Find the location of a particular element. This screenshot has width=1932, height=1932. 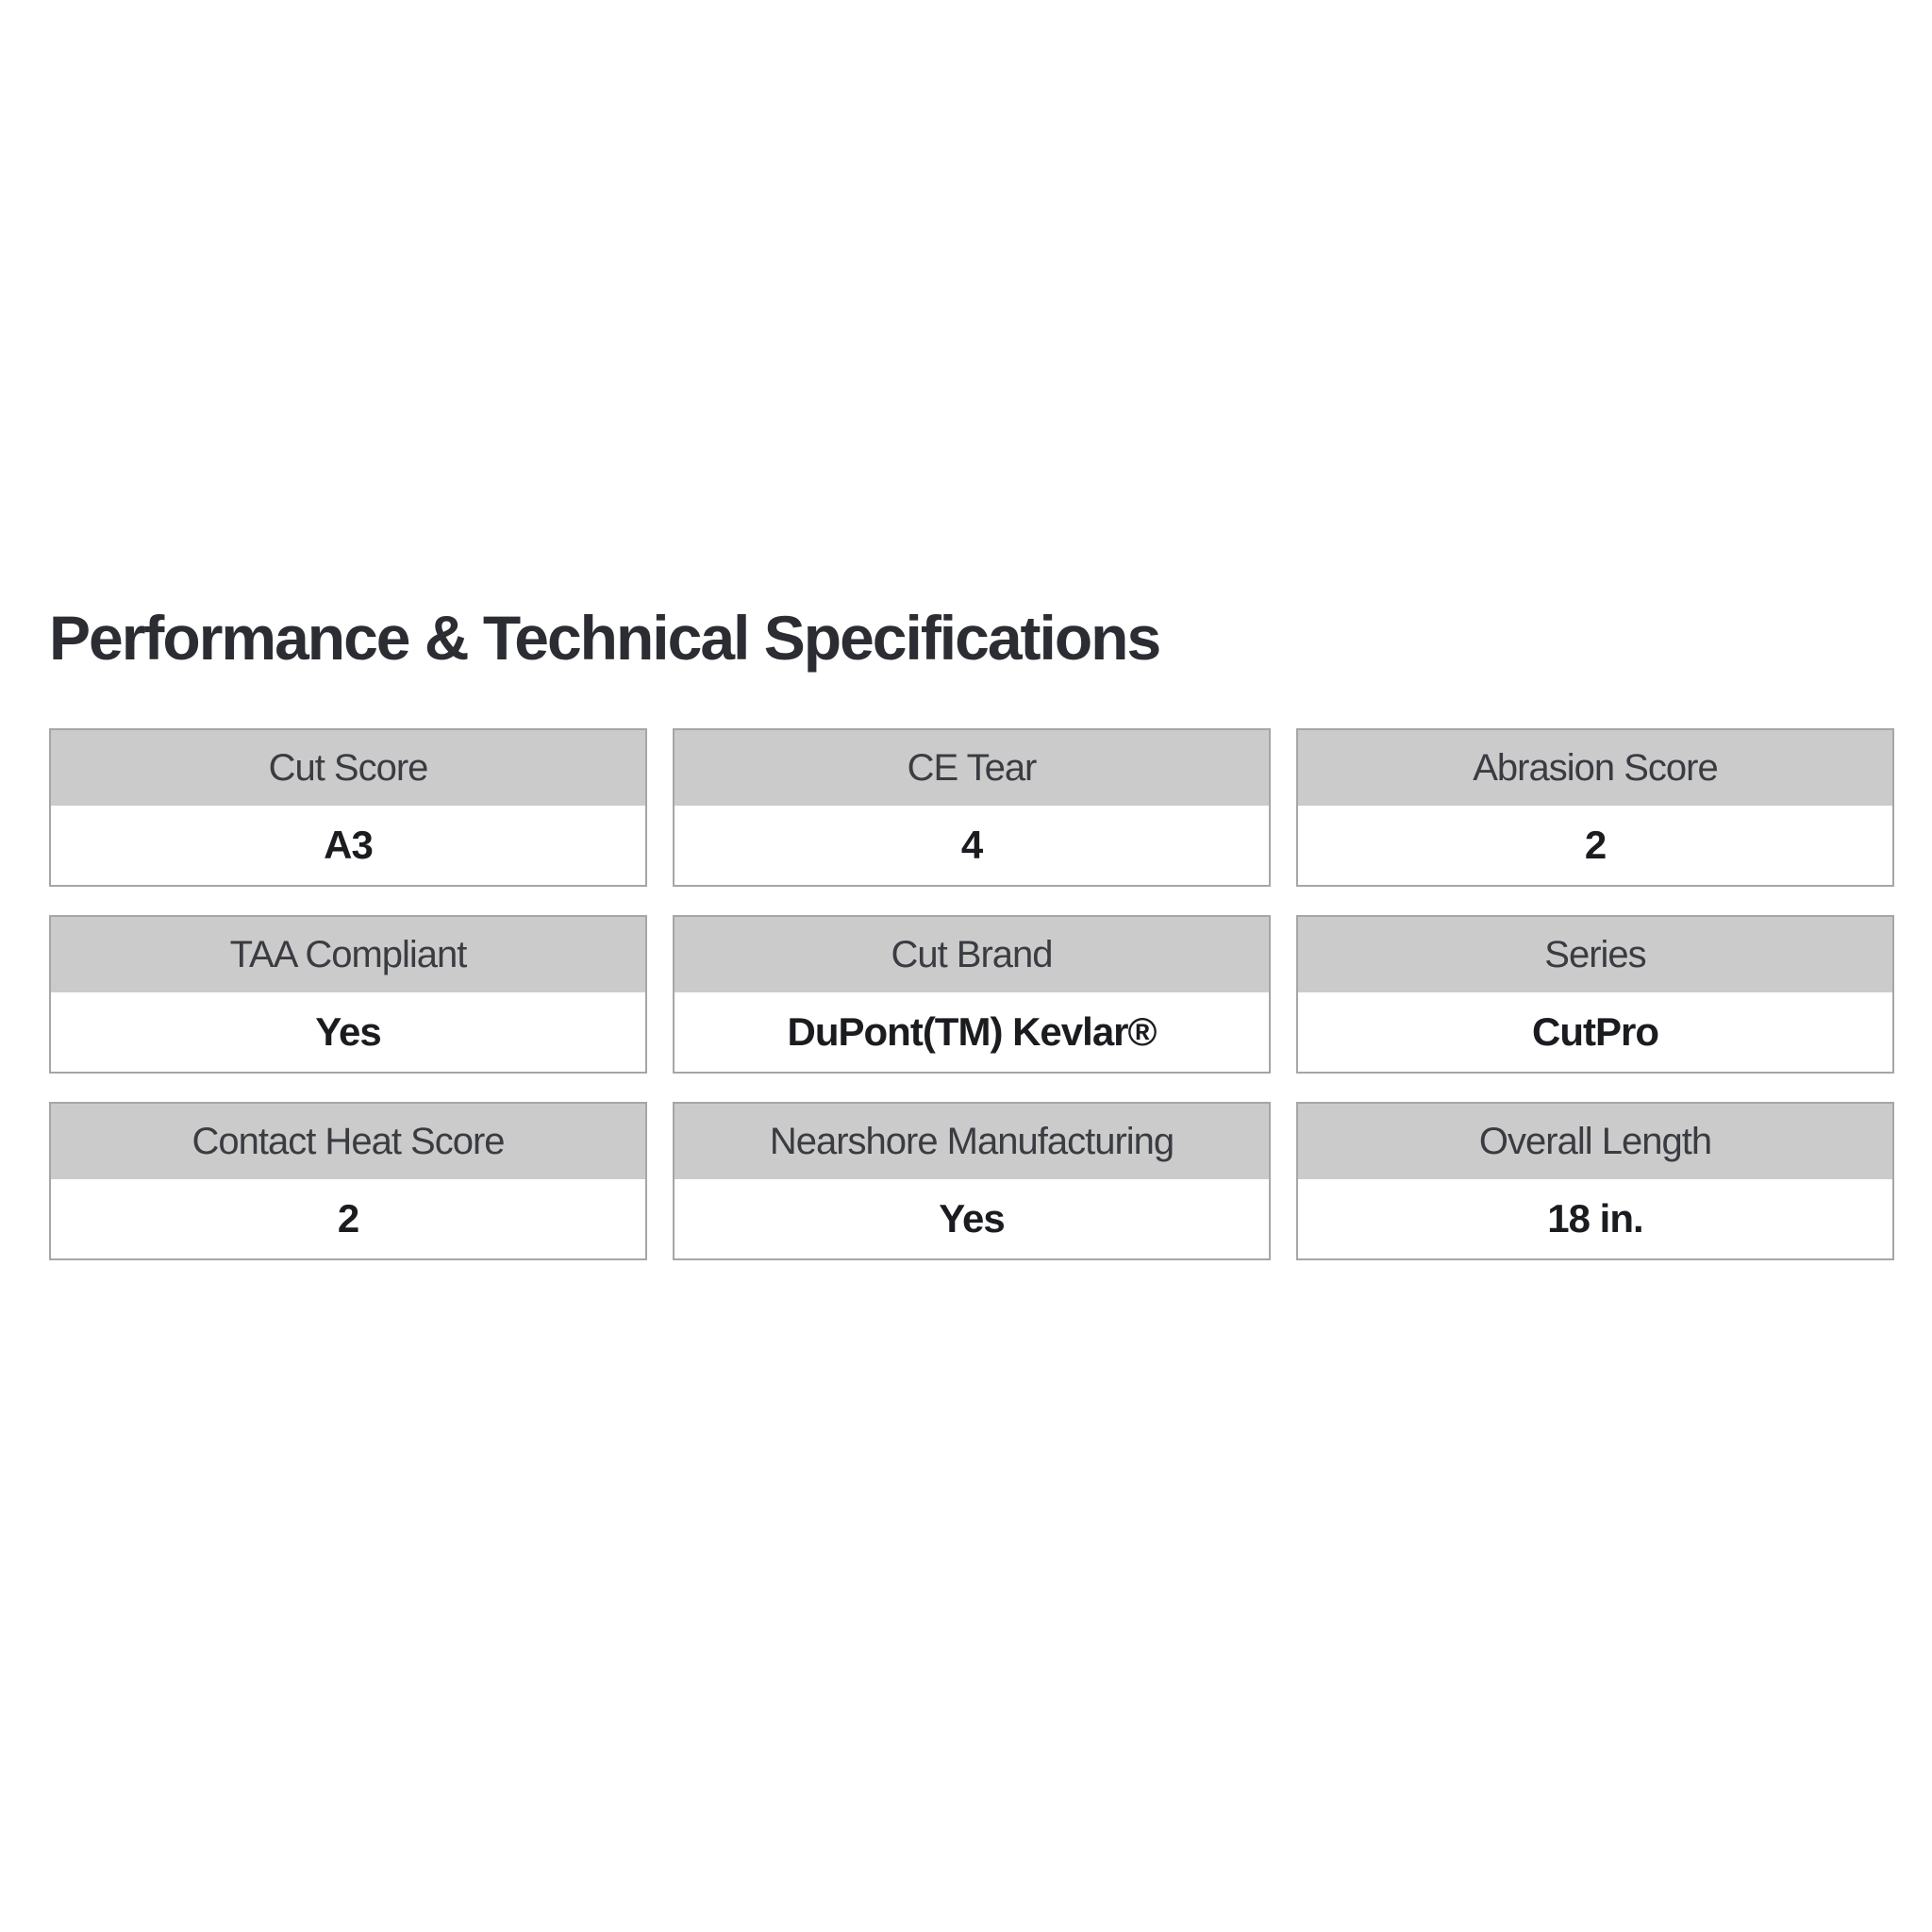

spec-card: Abrasion Score 2 is located at coordinates (1595, 807).